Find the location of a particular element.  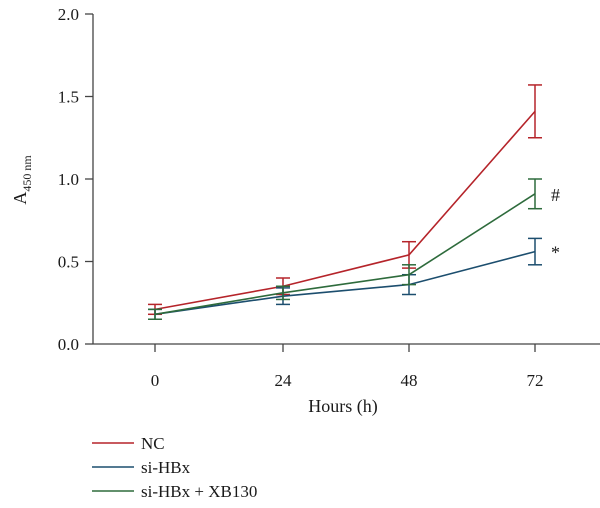

legend-item: si-HBx + XB130 is located at coordinates (174, 491).